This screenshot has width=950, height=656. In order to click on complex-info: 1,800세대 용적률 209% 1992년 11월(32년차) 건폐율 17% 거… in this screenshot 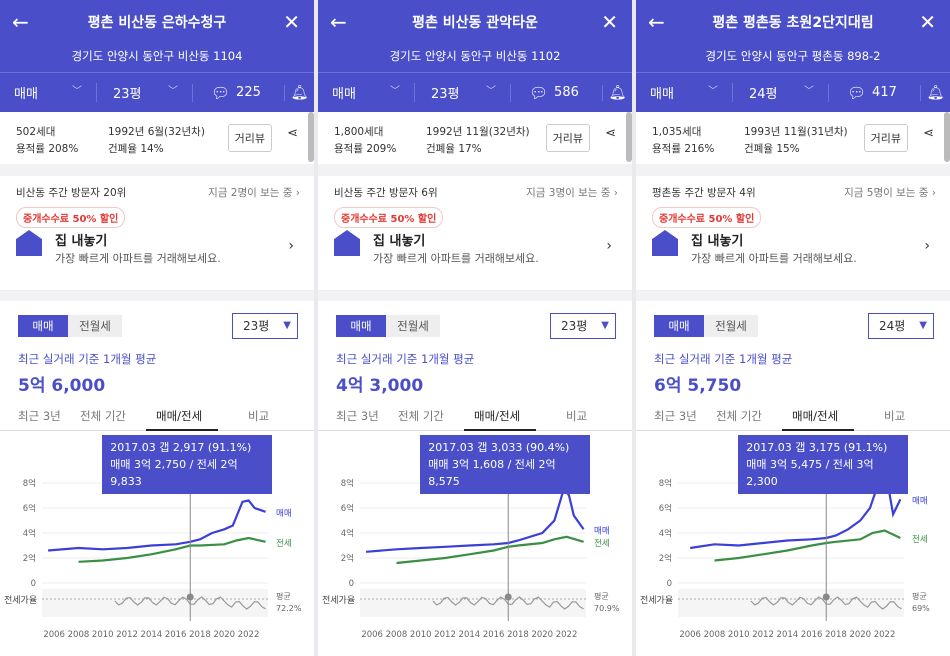, I will do `click(475, 138)`.